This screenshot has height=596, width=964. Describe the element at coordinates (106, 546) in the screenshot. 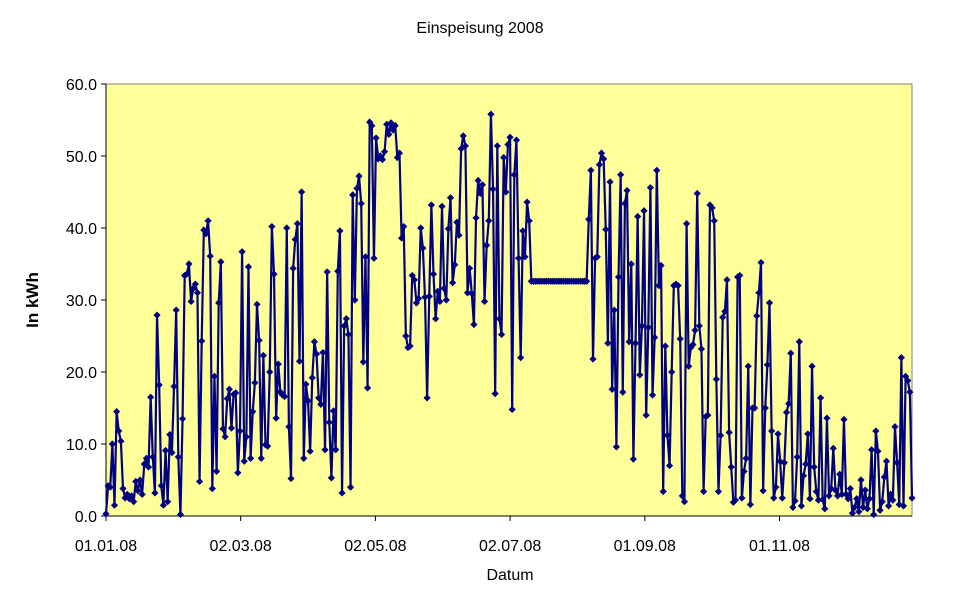

I see `x-tick-label: 01.01.08` at that location.